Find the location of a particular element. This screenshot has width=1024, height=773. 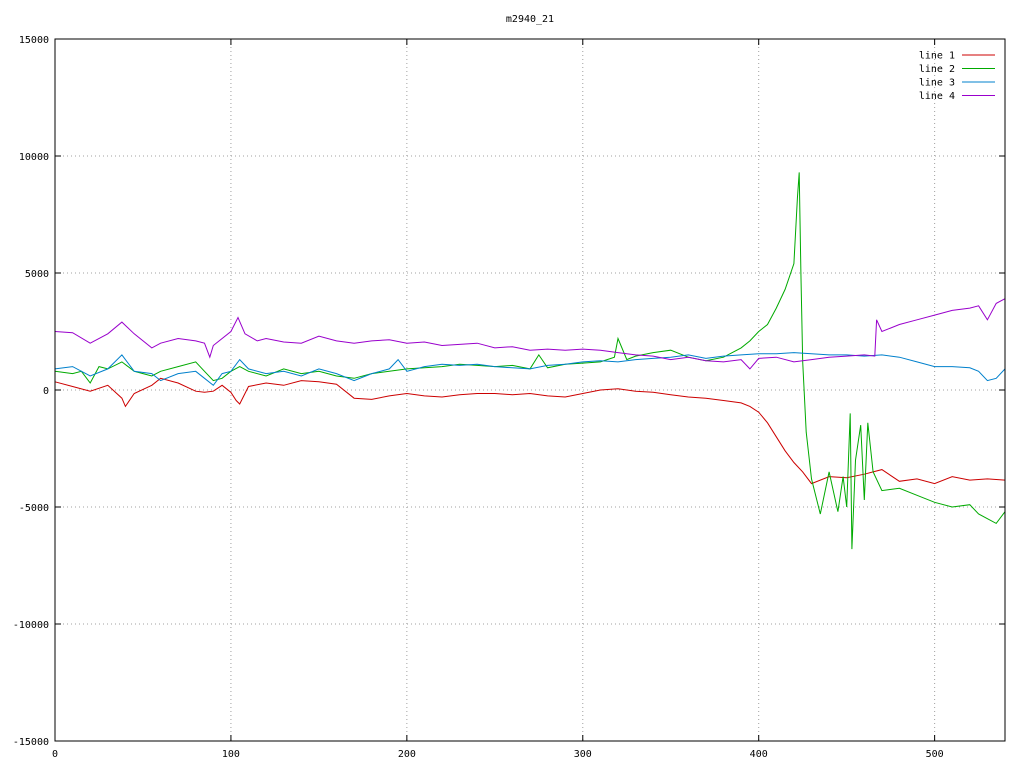

y-tick-label: 0 is located at coordinates (46, 391).